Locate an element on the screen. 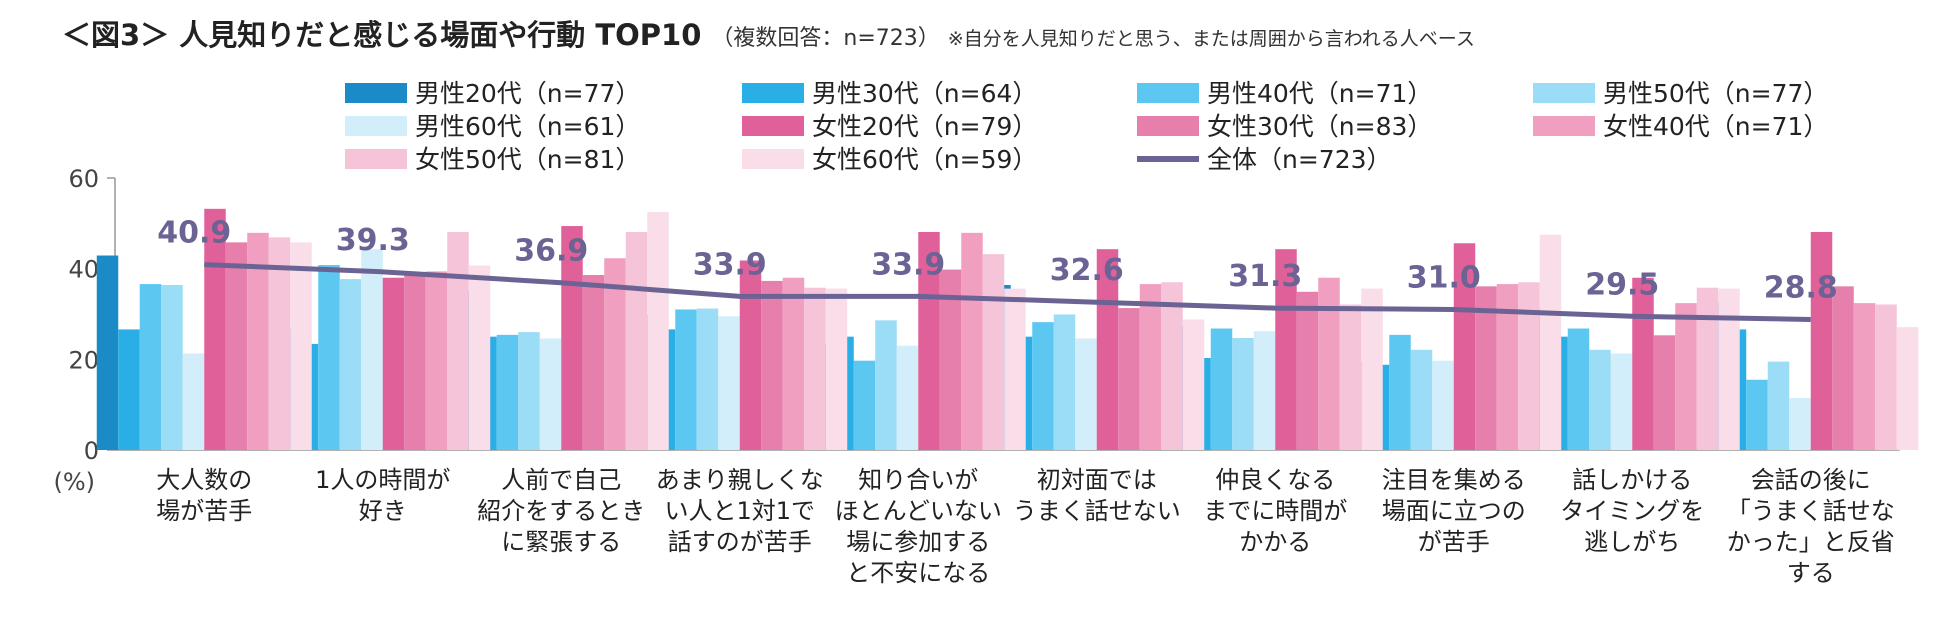 The image size is (1950, 617). y-unit-label: (%) is located at coordinates (74, 482).